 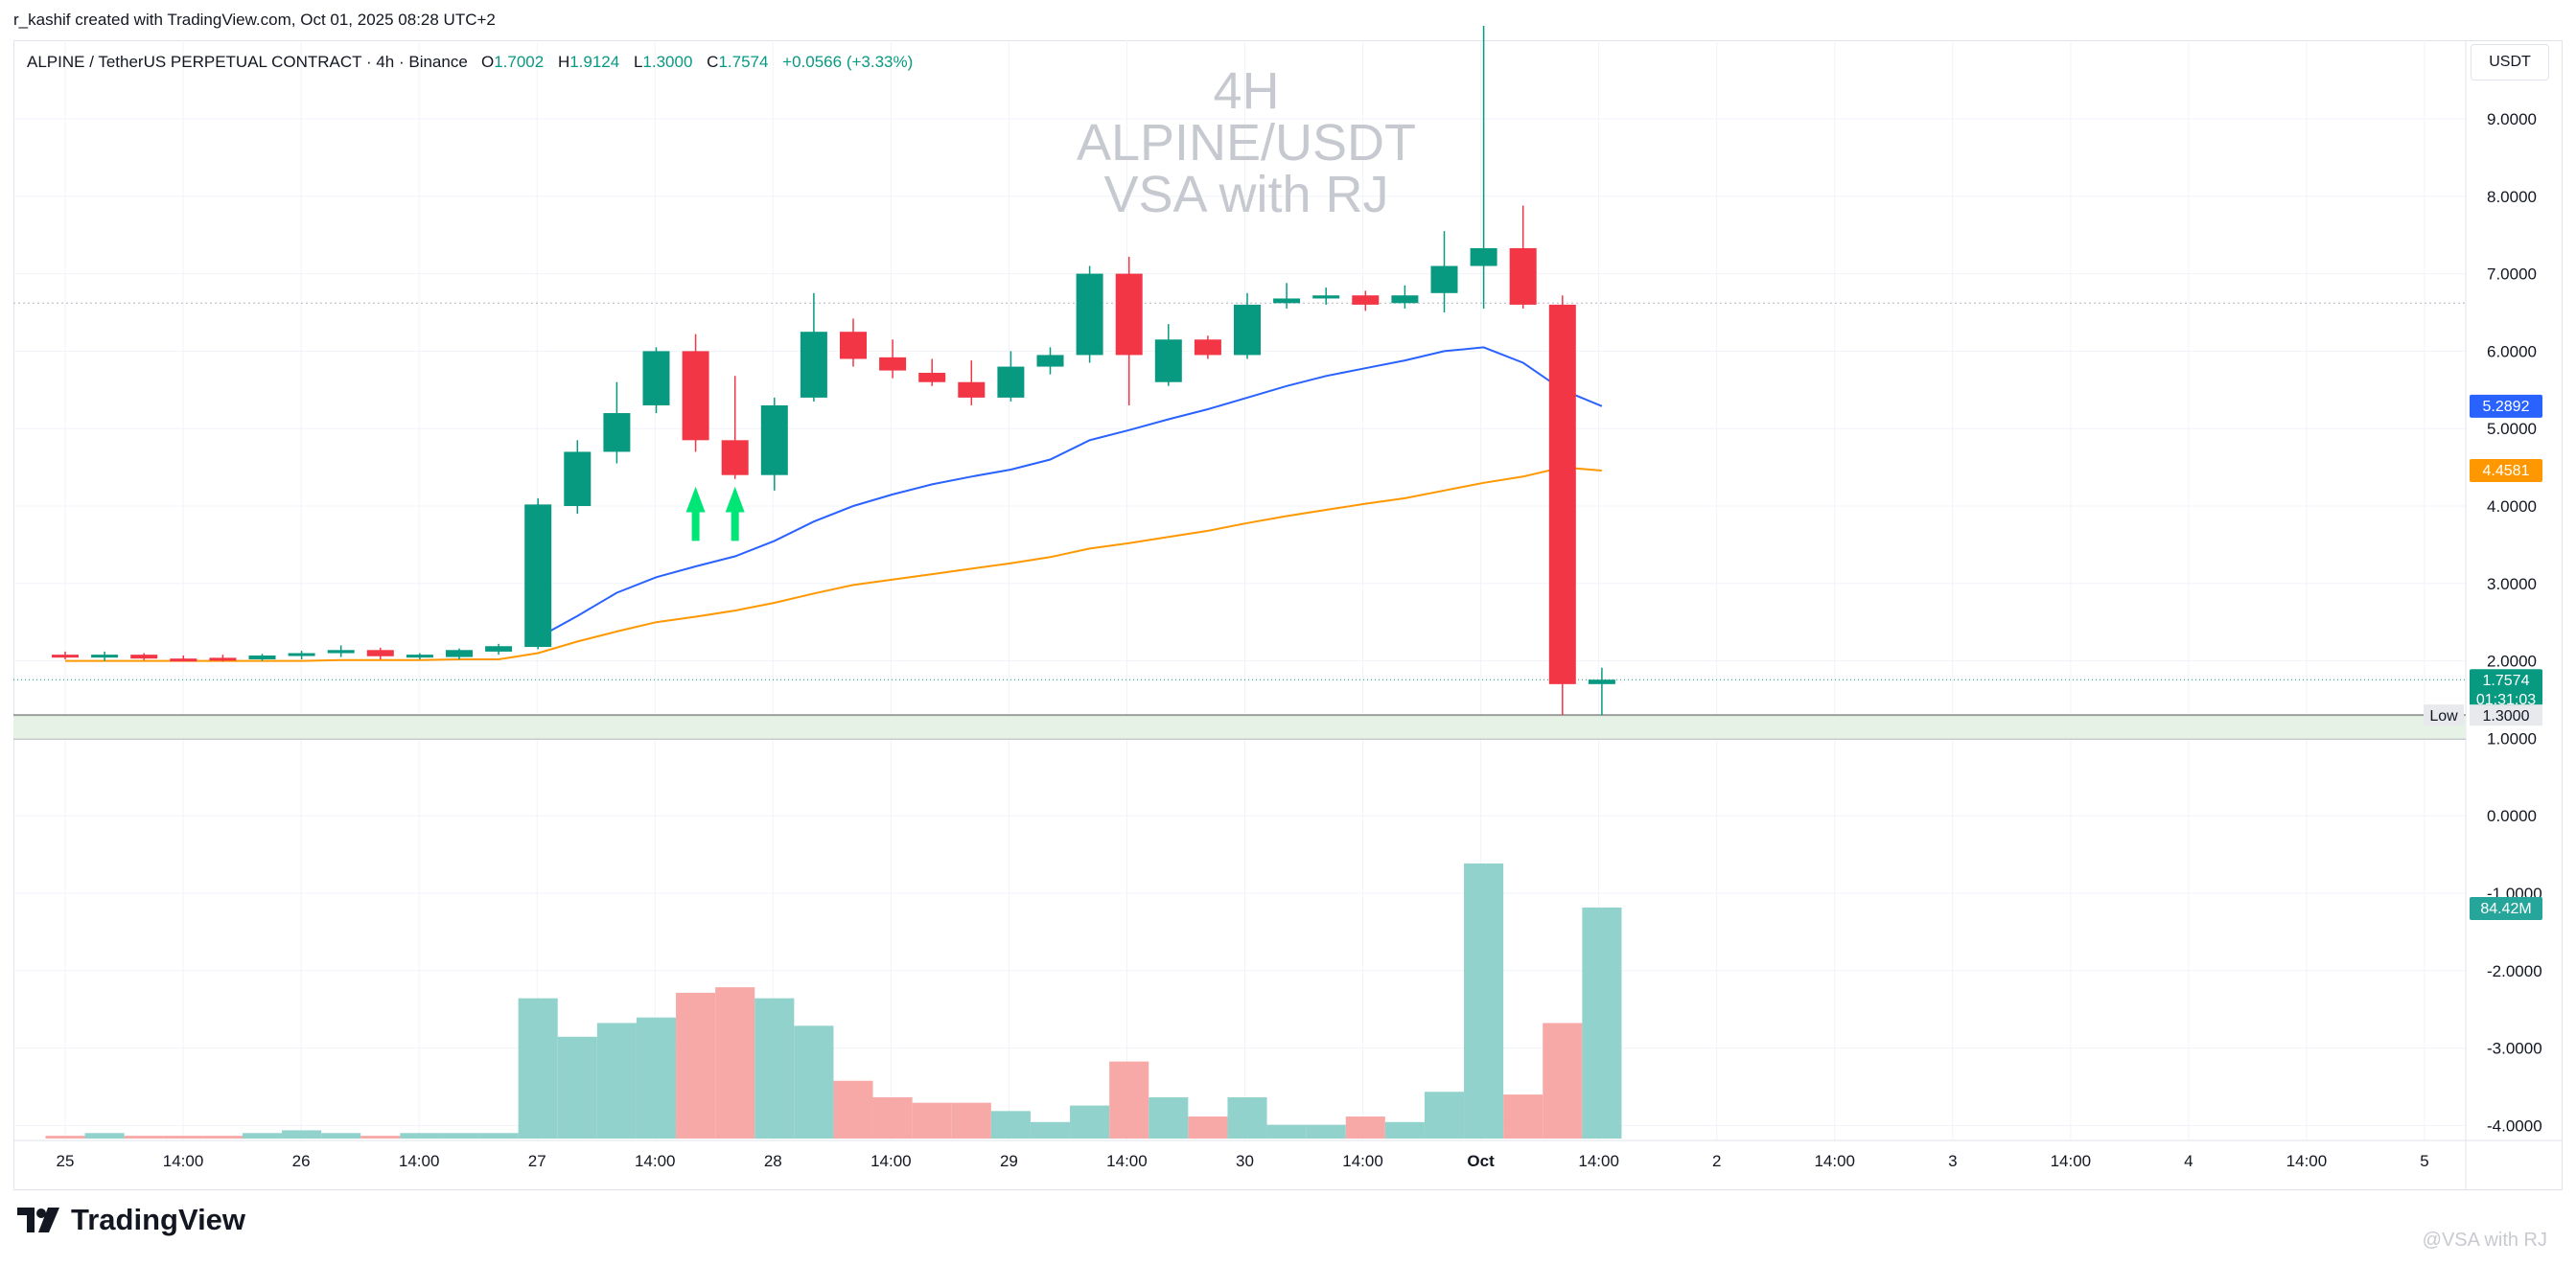 I want to click on low-label: L, so click(x=638, y=62).